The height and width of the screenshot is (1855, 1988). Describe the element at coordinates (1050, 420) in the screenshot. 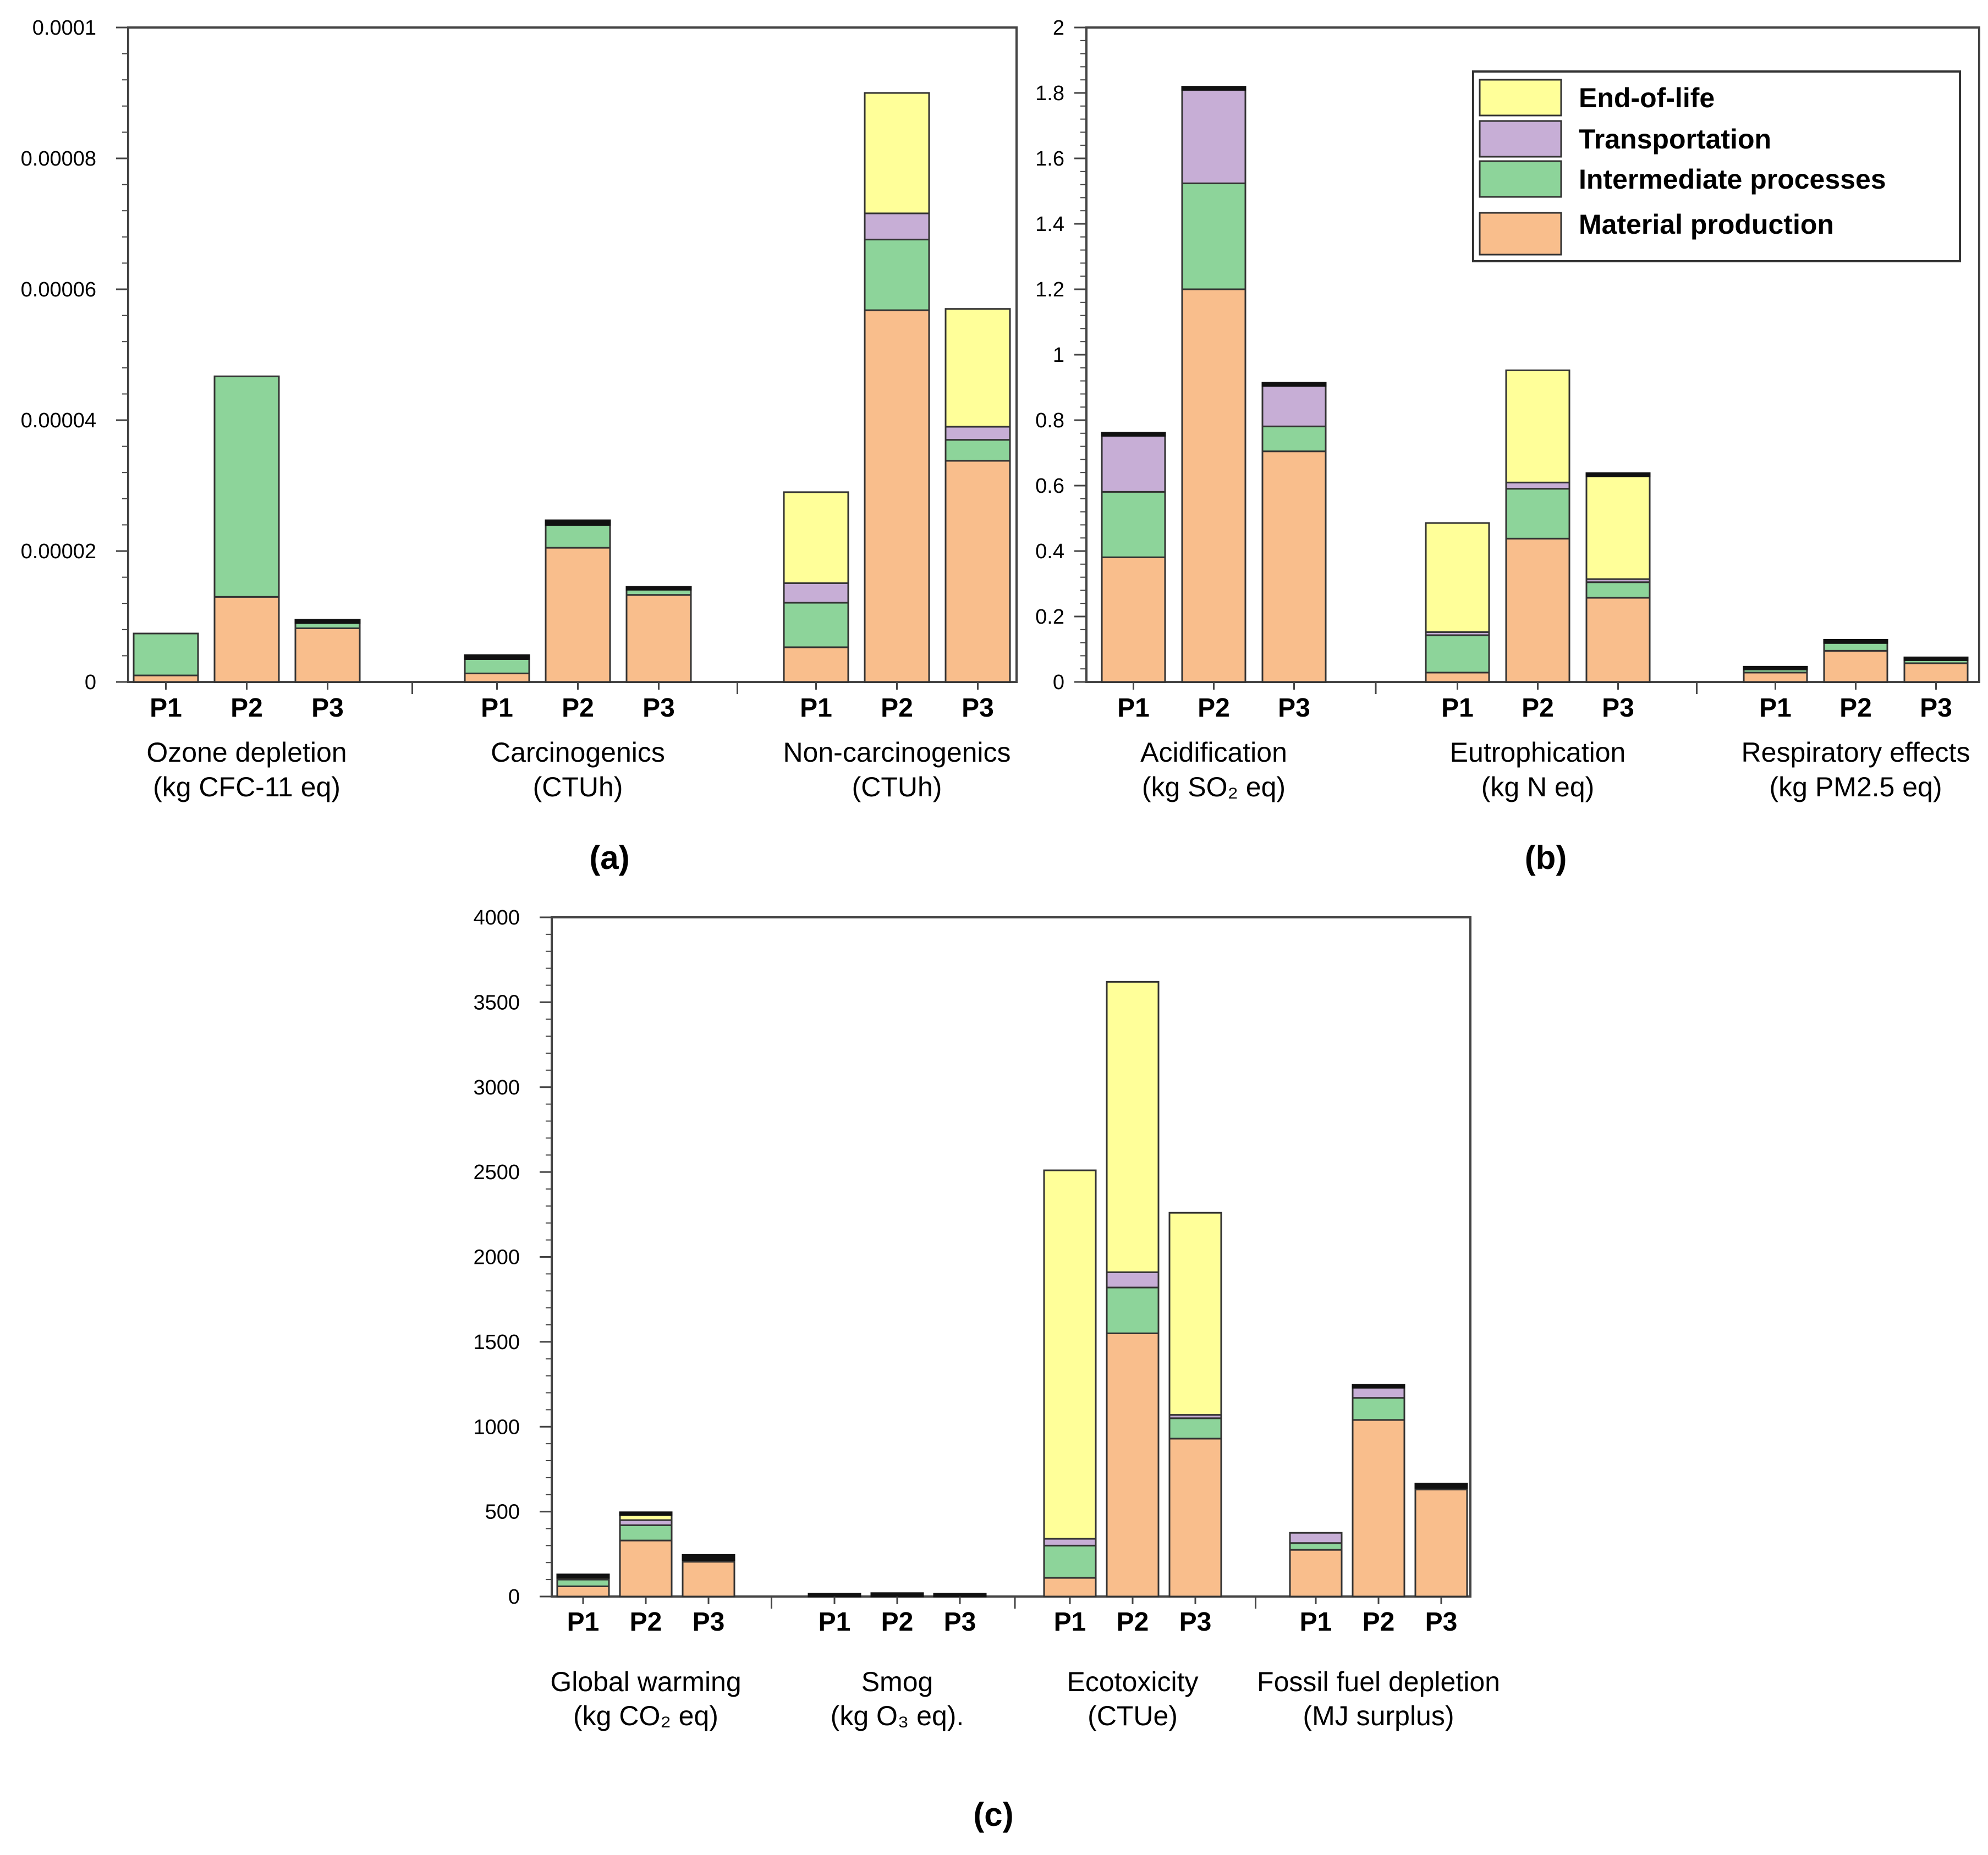

I see `panel-b-ytick-label: 0.8` at that location.